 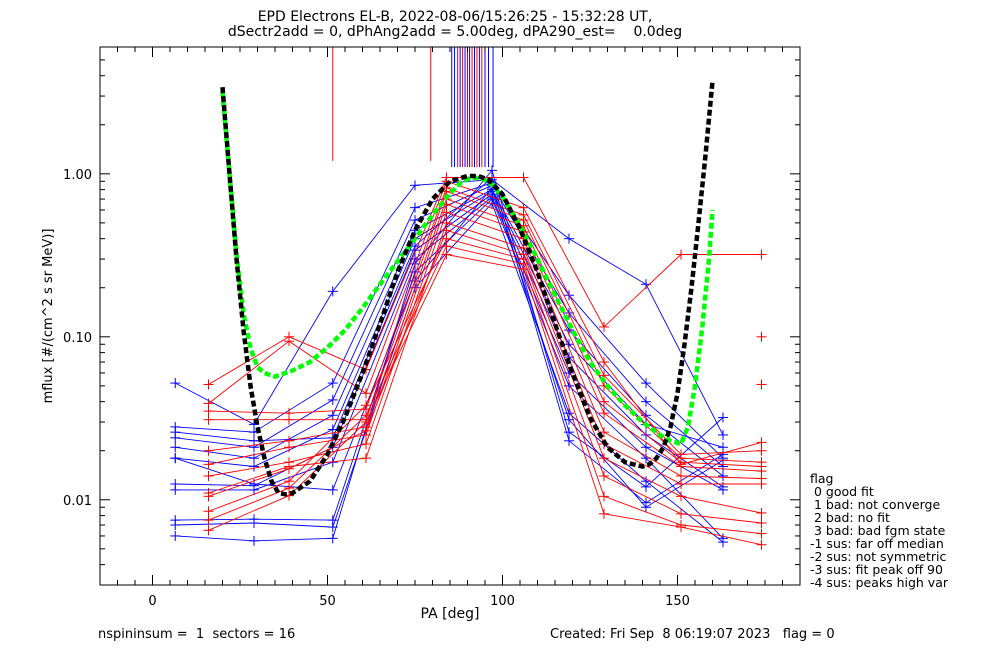 I want to click on legend-item: -4 sus: peaks high var, so click(x=879, y=582).